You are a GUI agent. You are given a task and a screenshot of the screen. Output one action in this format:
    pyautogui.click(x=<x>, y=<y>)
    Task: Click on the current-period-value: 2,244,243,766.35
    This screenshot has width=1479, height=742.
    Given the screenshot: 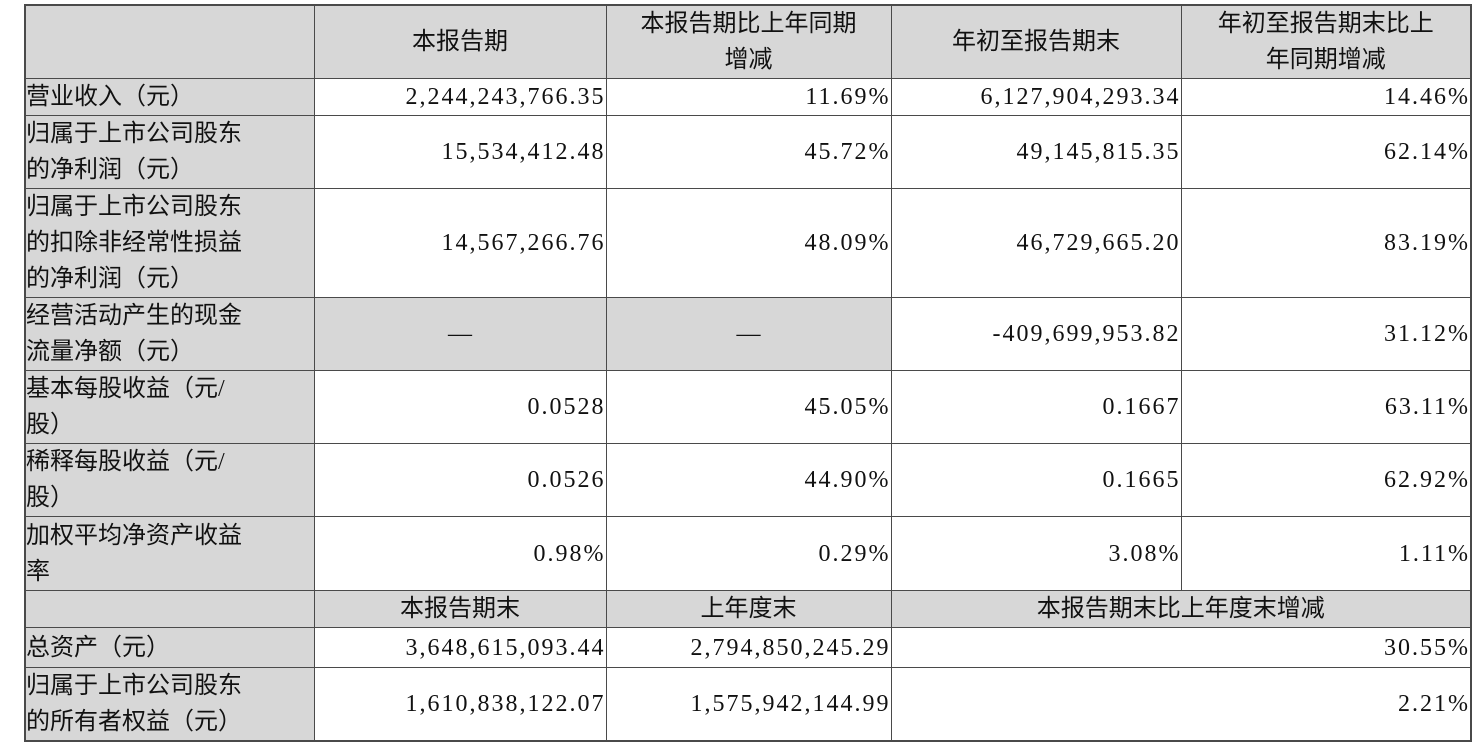 What is the action you would take?
    pyautogui.click(x=460, y=97)
    